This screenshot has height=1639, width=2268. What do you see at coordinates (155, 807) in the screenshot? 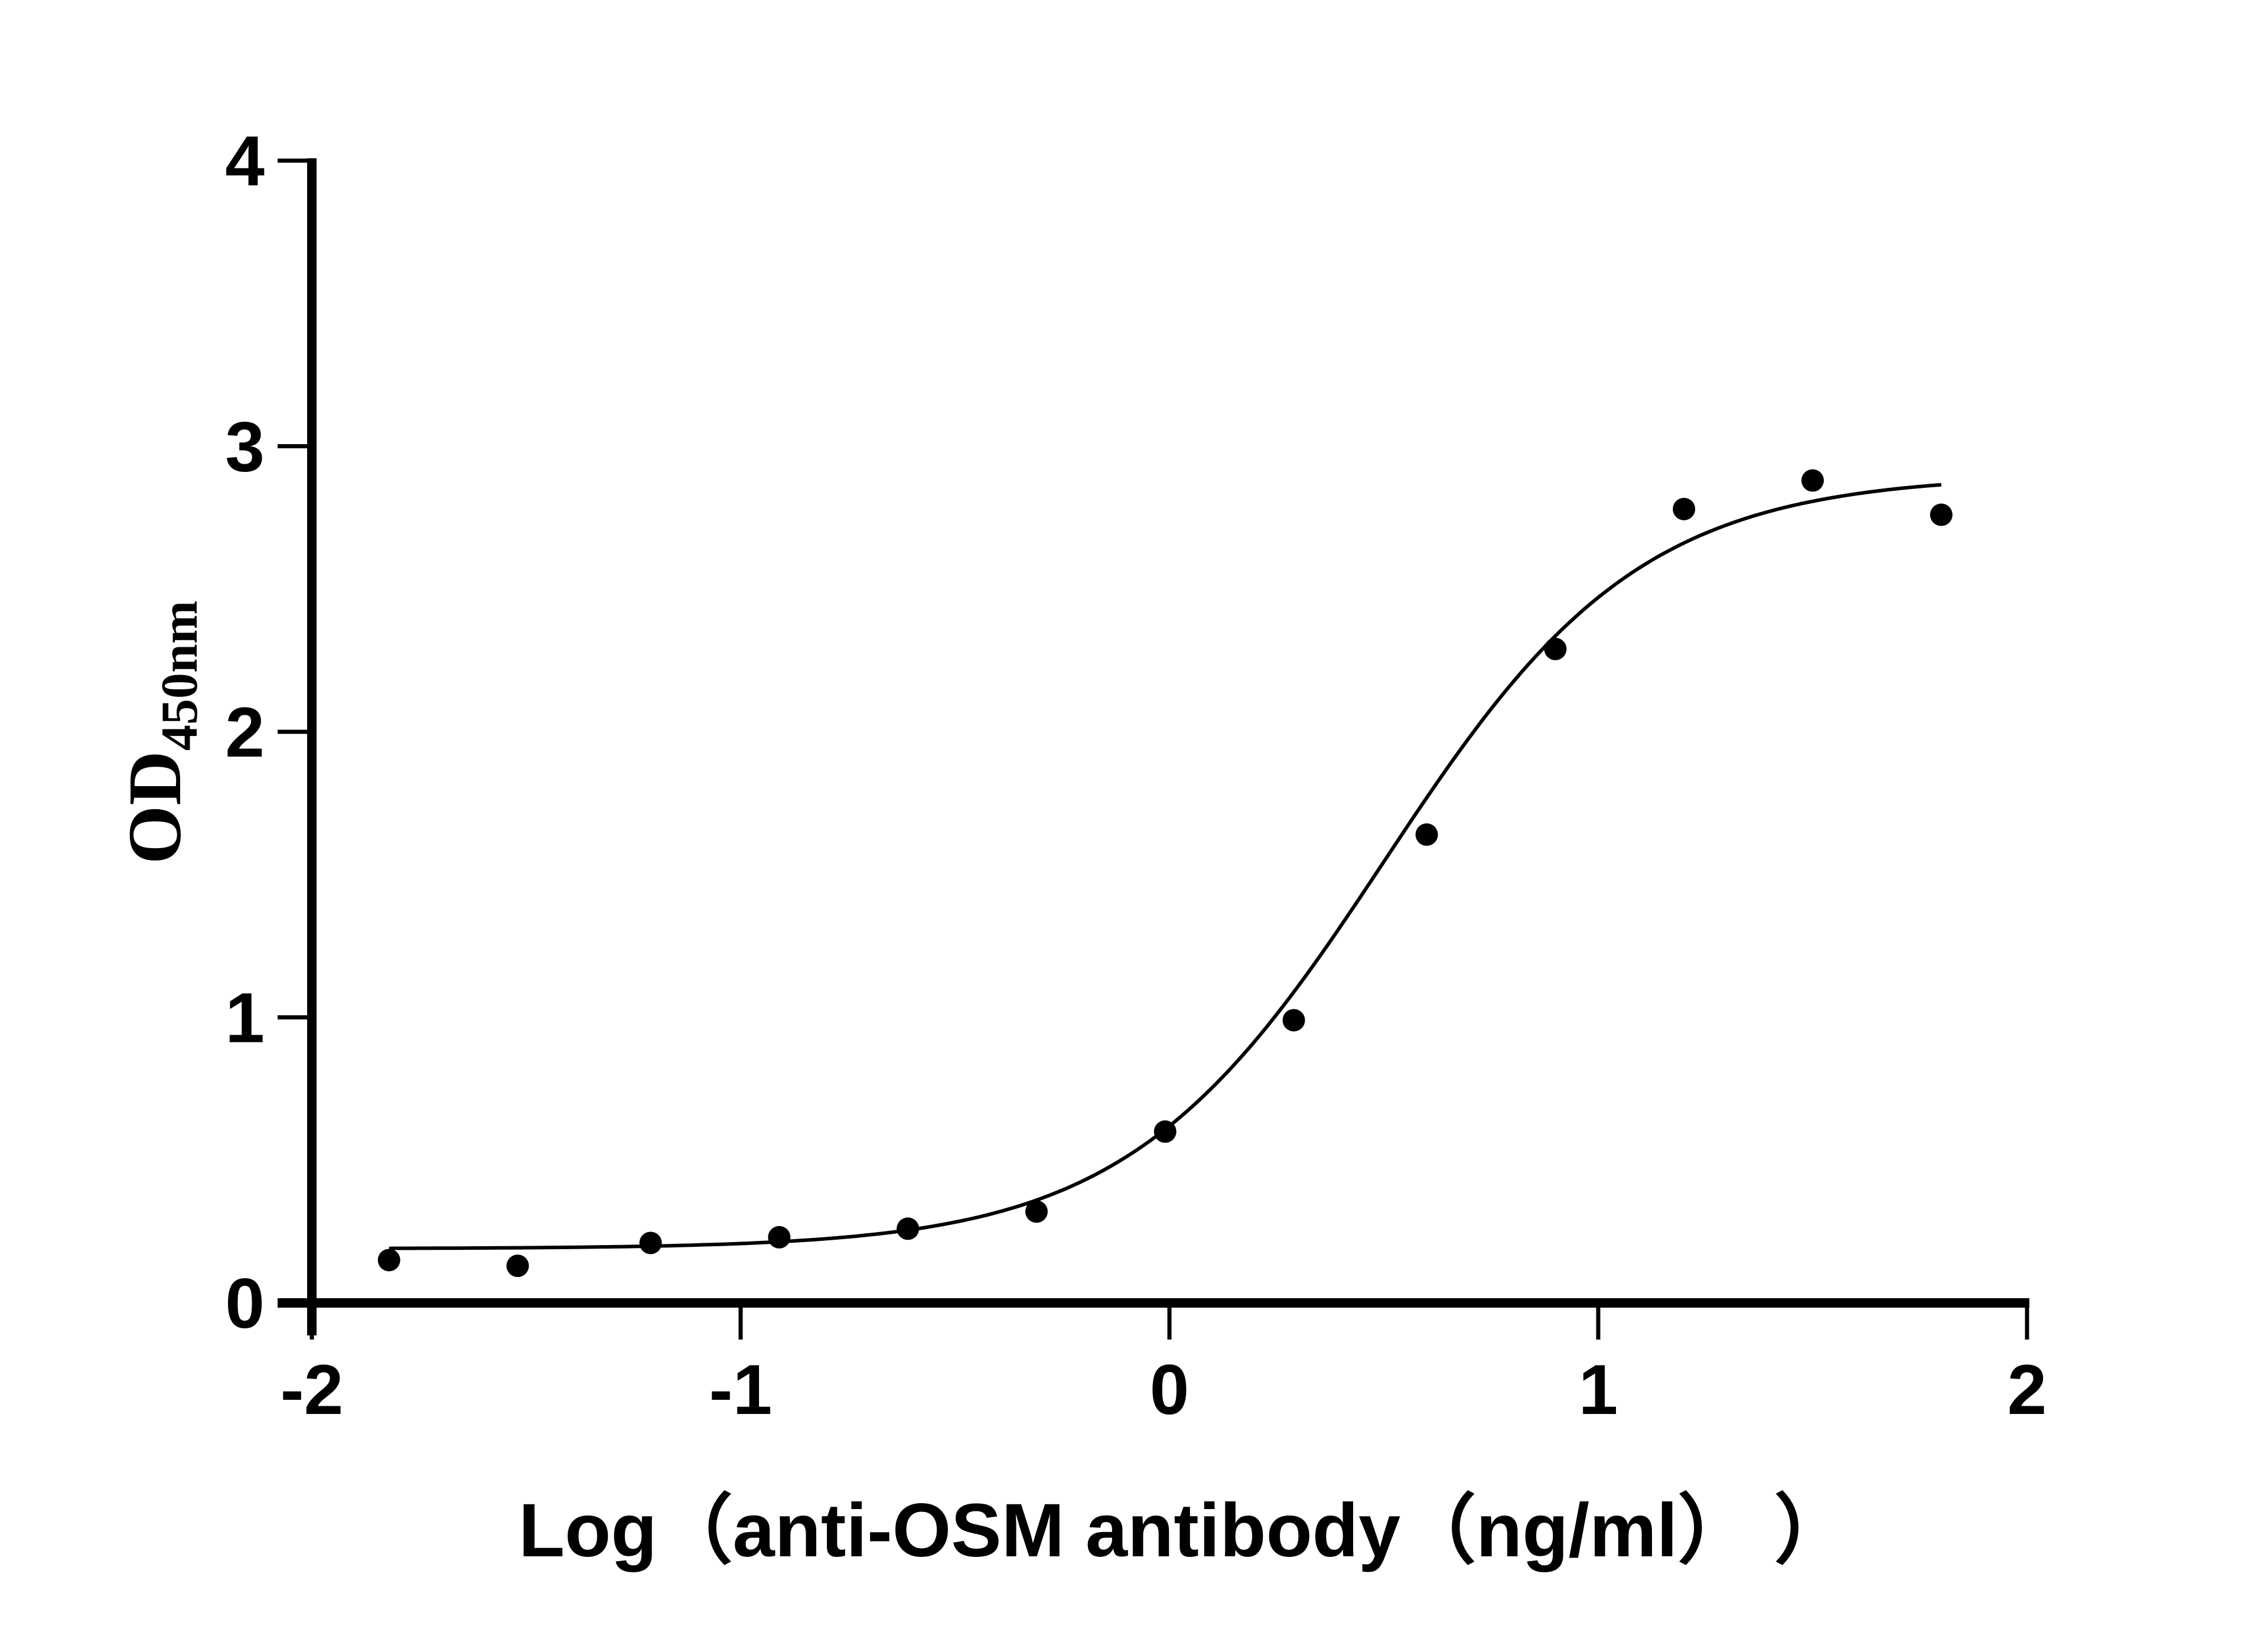
I see `y-axis-title-main: OD` at bounding box center [155, 807].